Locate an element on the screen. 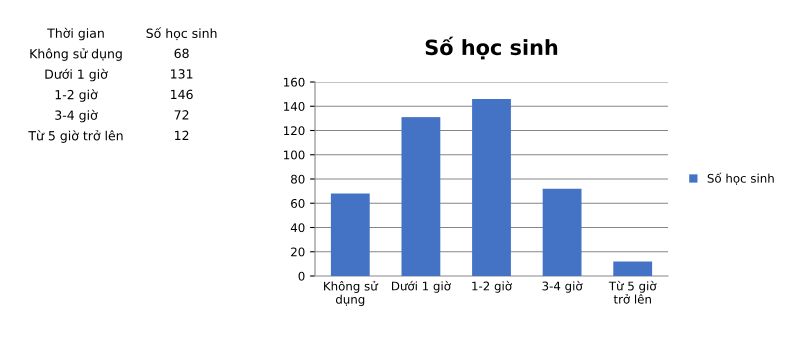  y-tick-label: 20 is located at coordinates (297, 251).